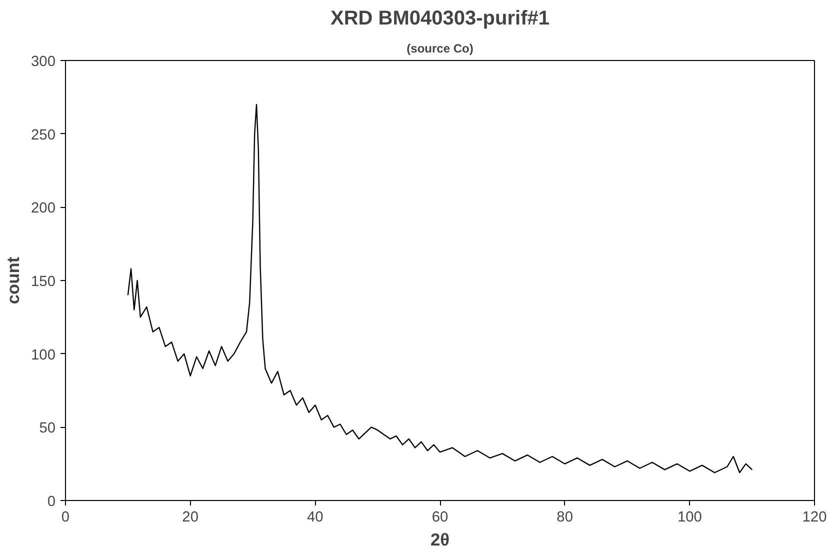 The height and width of the screenshot is (552, 839). Describe the element at coordinates (43, 62) in the screenshot. I see `y-tick-label: 300` at that location.